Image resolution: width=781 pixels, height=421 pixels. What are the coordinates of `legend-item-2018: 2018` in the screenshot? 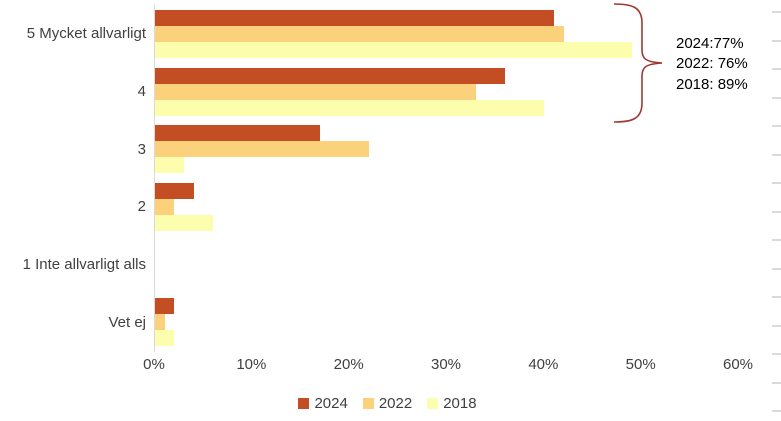 It's located at (452, 403).